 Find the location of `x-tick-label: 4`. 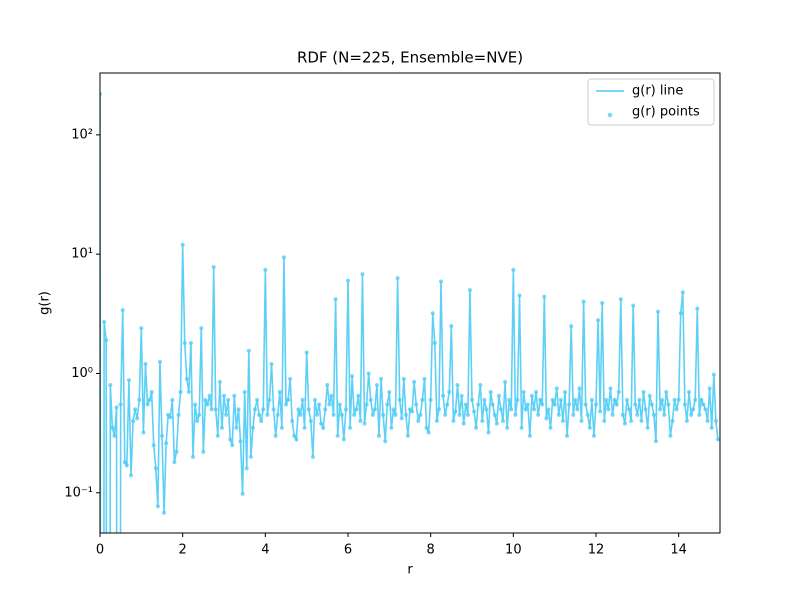

x-tick-label: 4 is located at coordinates (265, 550).